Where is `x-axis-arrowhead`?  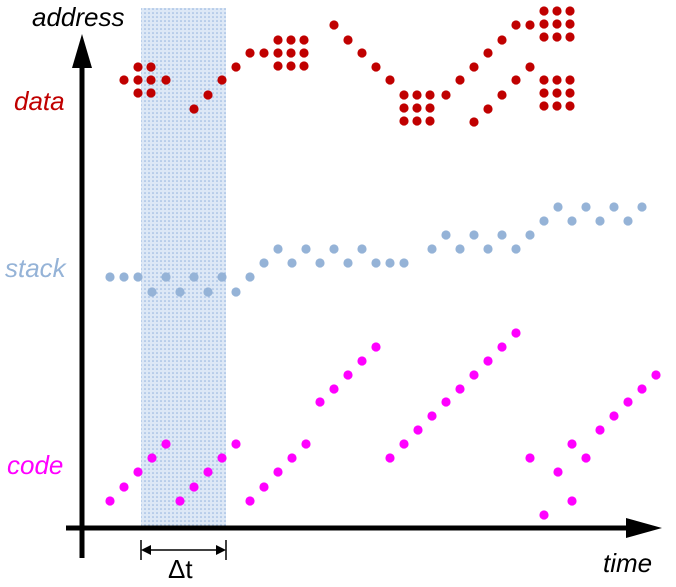
x-axis-arrowhead is located at coordinates (644, 528).